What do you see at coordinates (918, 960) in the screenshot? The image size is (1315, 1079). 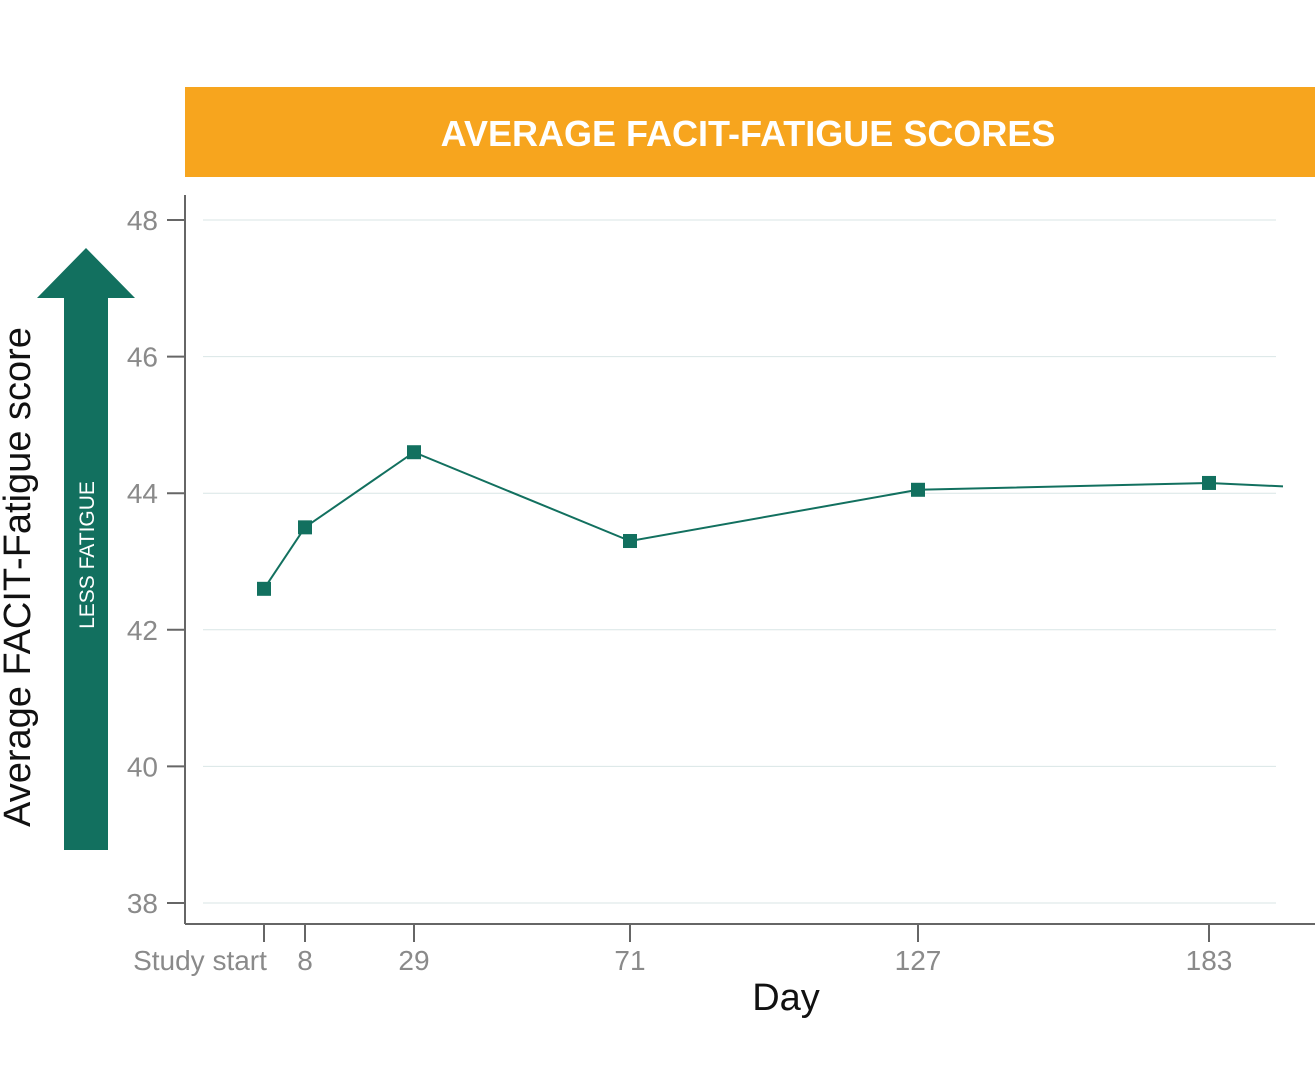 I see `x-tick-label: 127` at bounding box center [918, 960].